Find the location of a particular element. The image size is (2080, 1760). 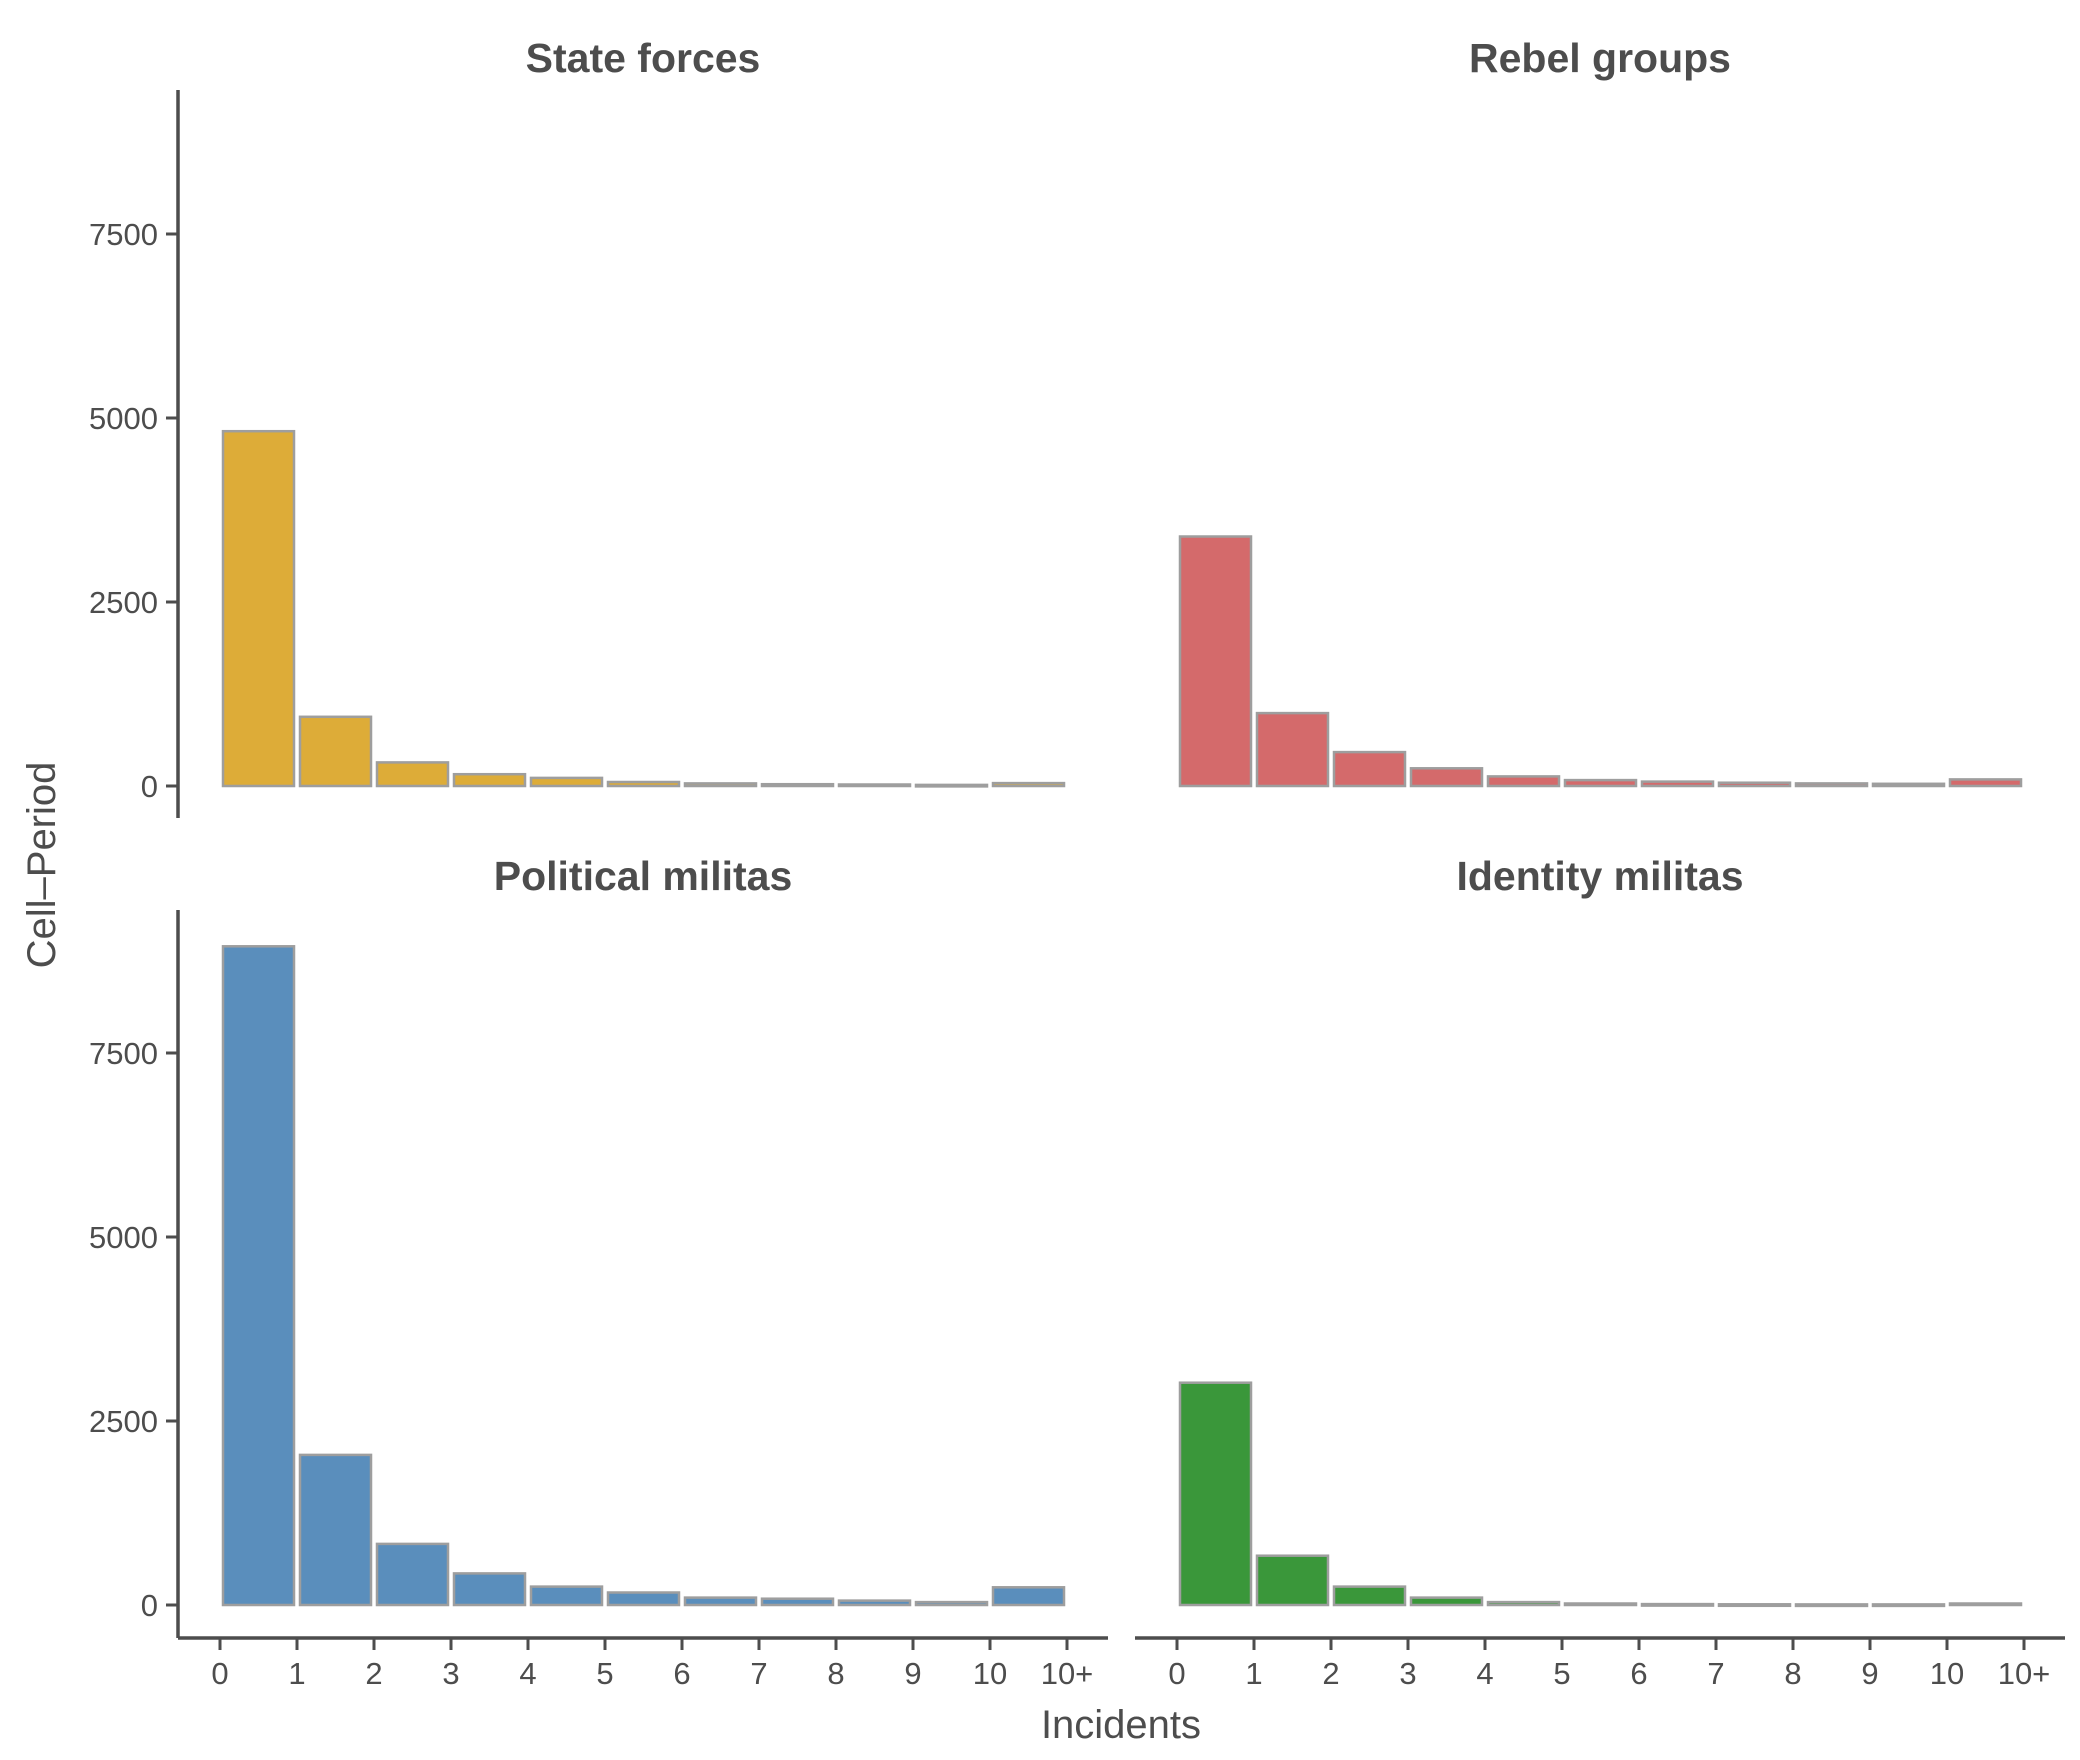

facet-title: State forces is located at coordinates (643, 58).